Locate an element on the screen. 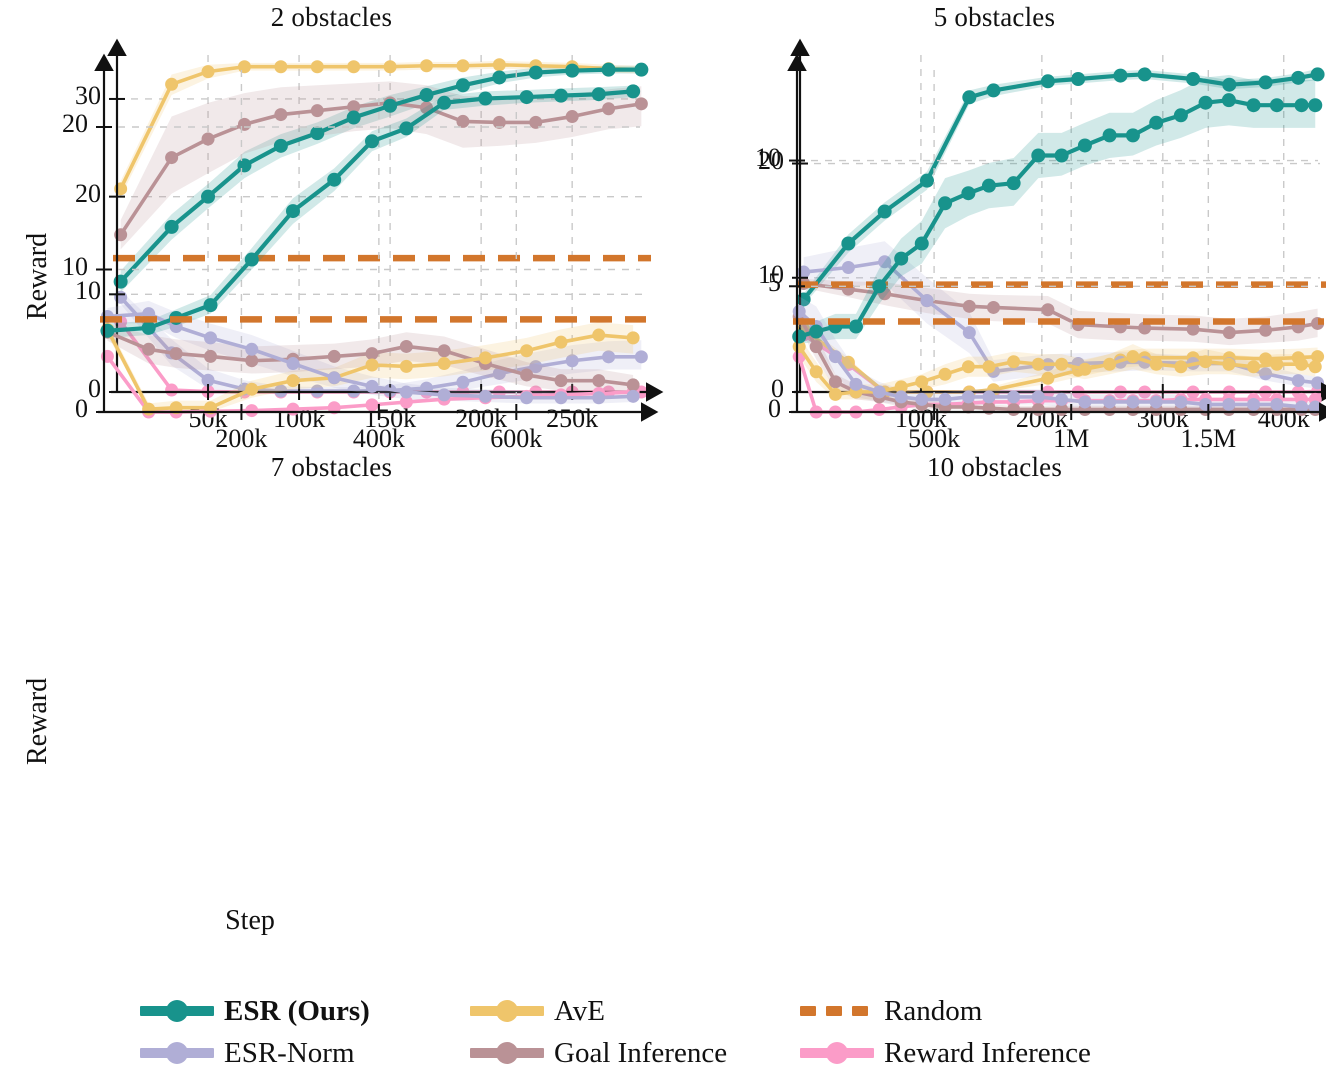  x-tick-label: 250k is located at coordinates (572, 418).